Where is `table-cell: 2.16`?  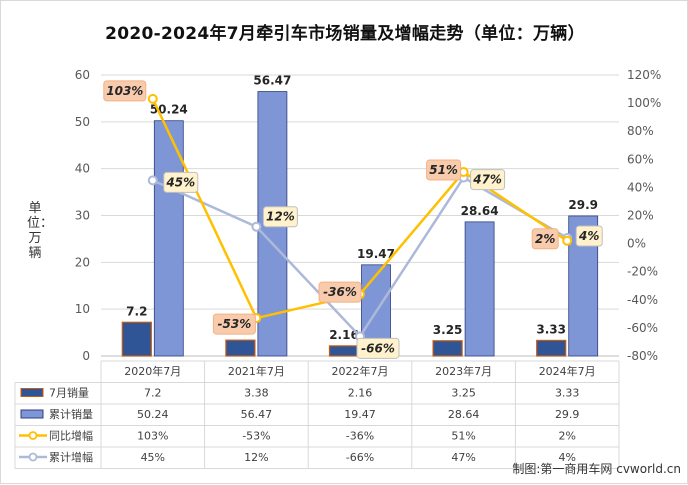 table-cell: 2.16 is located at coordinates (360, 393).